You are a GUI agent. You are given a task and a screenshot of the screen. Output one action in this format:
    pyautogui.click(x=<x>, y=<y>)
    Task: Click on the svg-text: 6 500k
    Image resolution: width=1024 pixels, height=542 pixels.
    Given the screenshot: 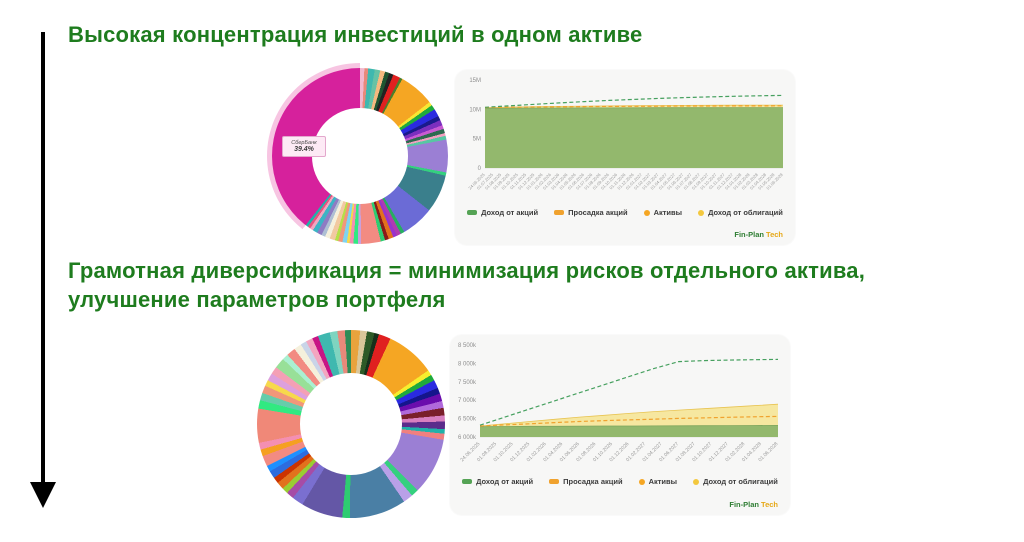 What is the action you would take?
    pyautogui.click(x=467, y=420)
    